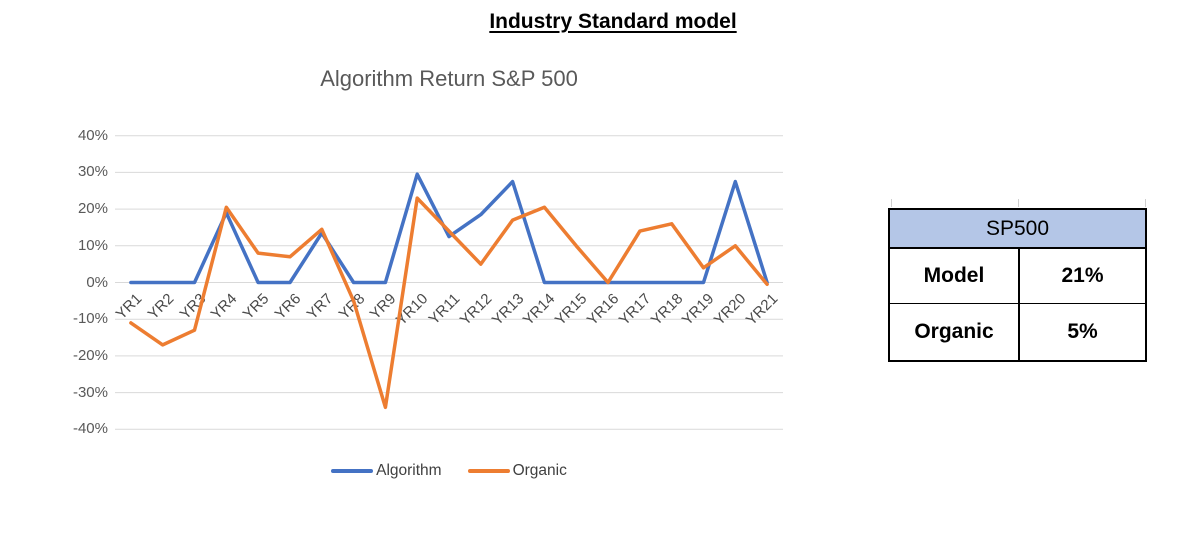 The height and width of the screenshot is (551, 1200). I want to click on chart-legend: Algorithm Organic, so click(449, 471).